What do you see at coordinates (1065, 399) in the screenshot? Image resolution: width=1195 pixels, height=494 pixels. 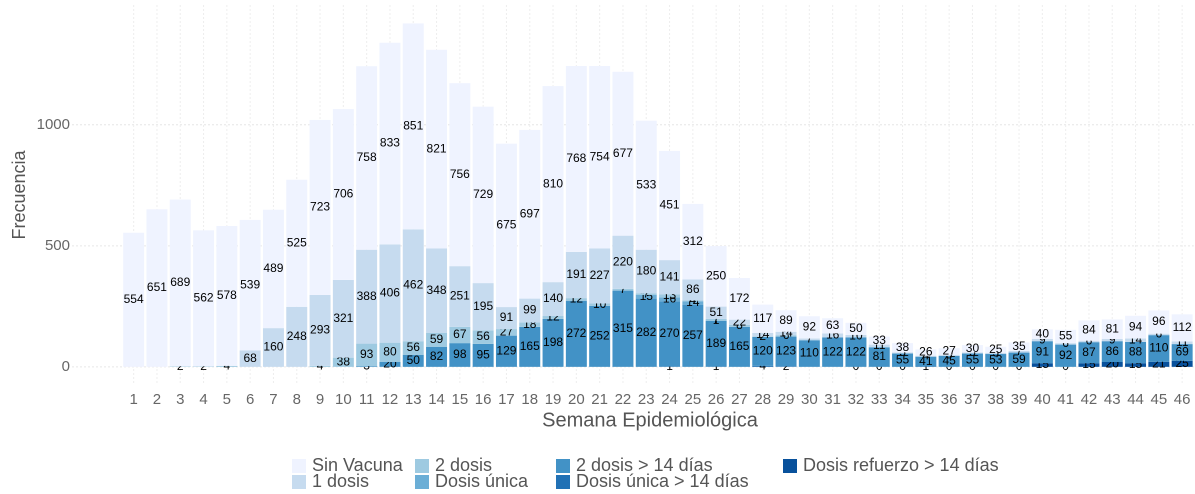 I see `x-tick-label: 41` at bounding box center [1065, 399].